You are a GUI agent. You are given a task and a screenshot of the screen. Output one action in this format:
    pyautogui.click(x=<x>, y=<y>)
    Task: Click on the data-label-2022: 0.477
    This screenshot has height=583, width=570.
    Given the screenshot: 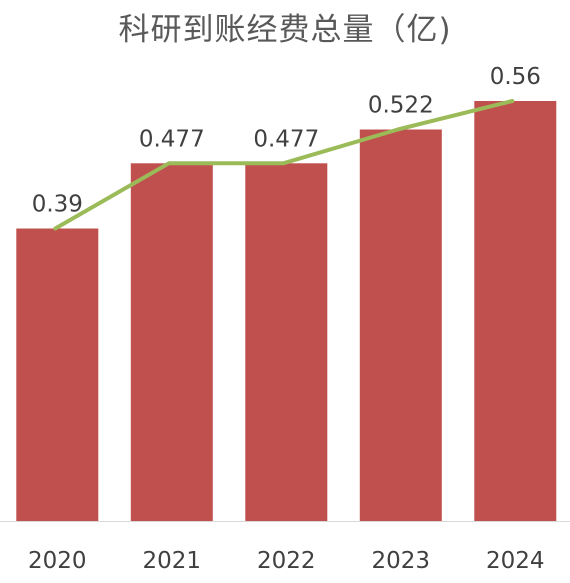 What is the action you would take?
    pyautogui.click(x=286, y=139)
    